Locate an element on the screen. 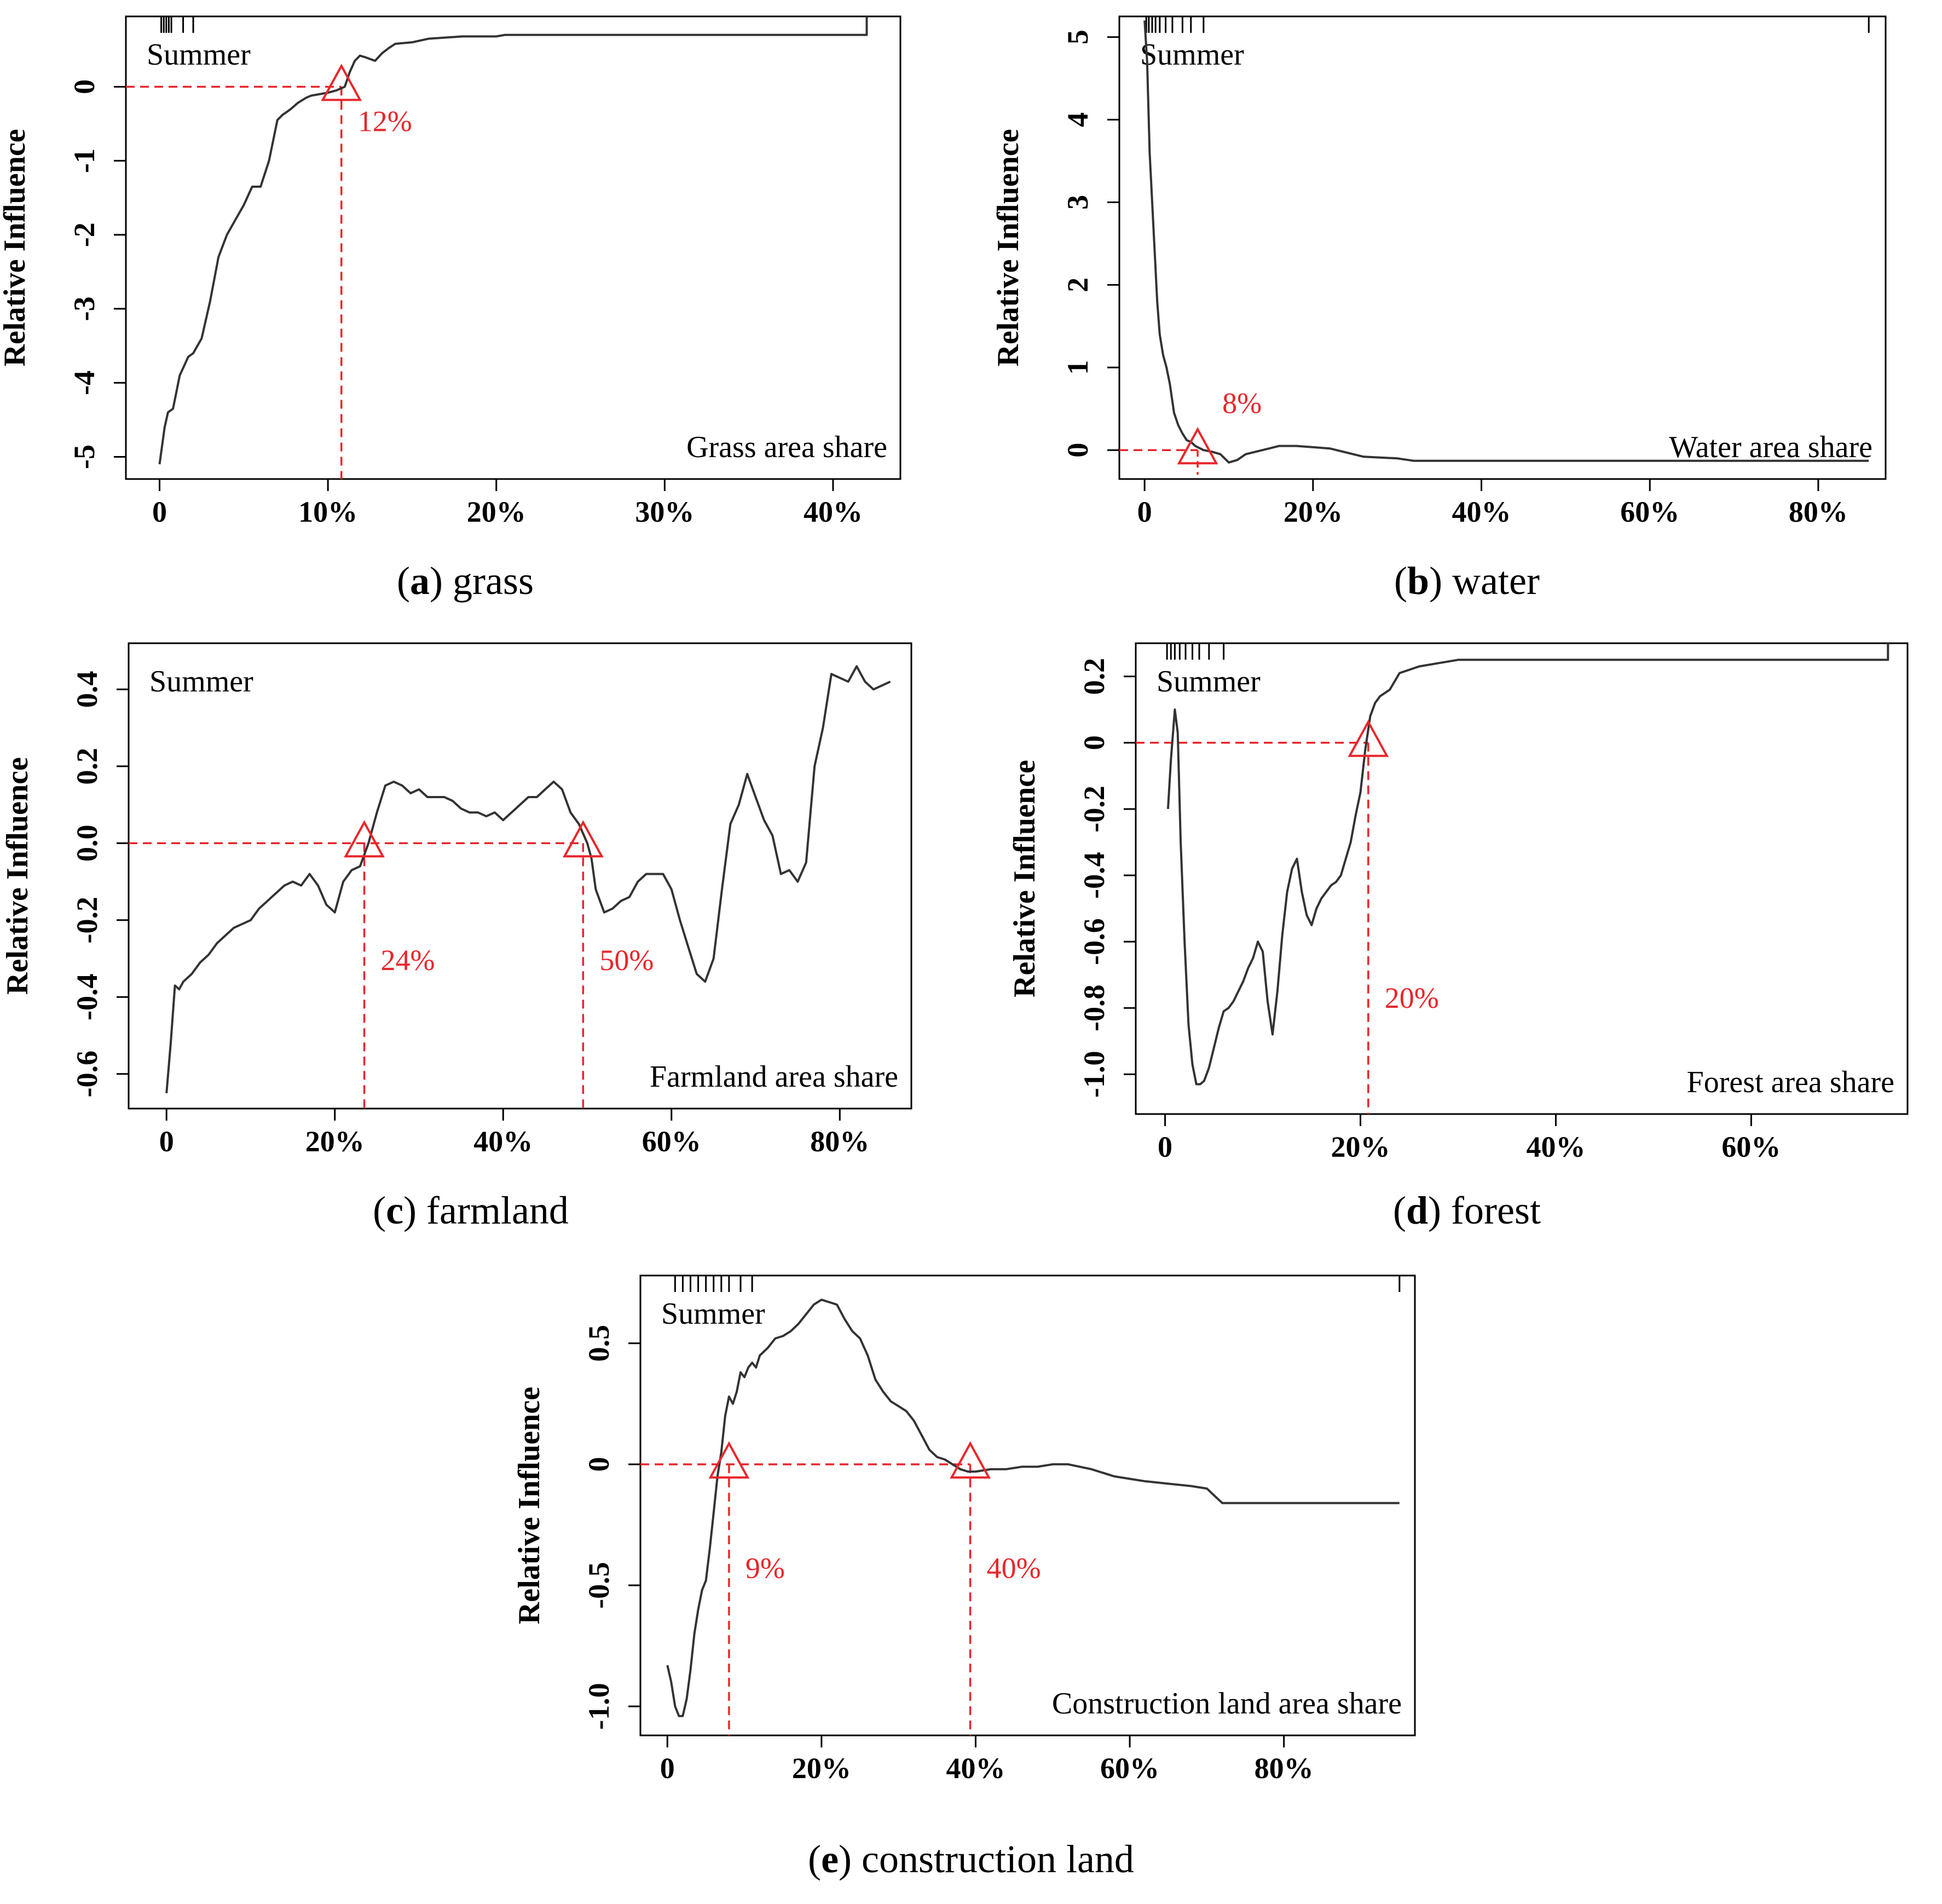  y-tick-label: -4 is located at coordinates (85, 383).